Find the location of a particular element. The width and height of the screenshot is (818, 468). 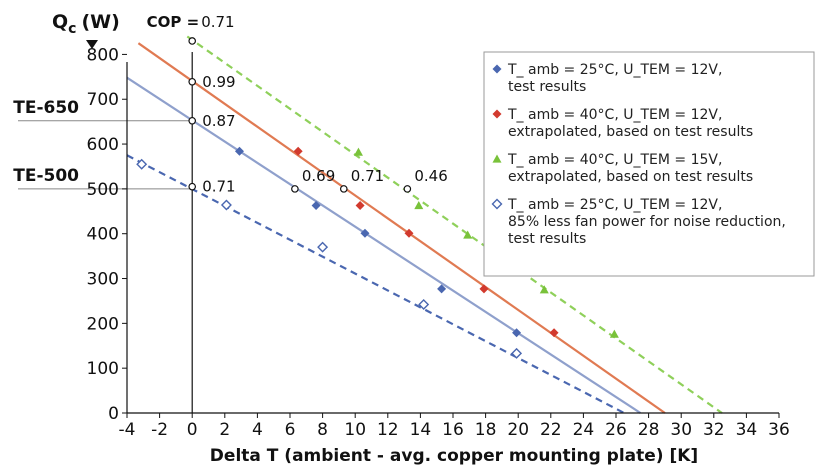

x-tick-label: 32 is located at coordinates (714, 430).